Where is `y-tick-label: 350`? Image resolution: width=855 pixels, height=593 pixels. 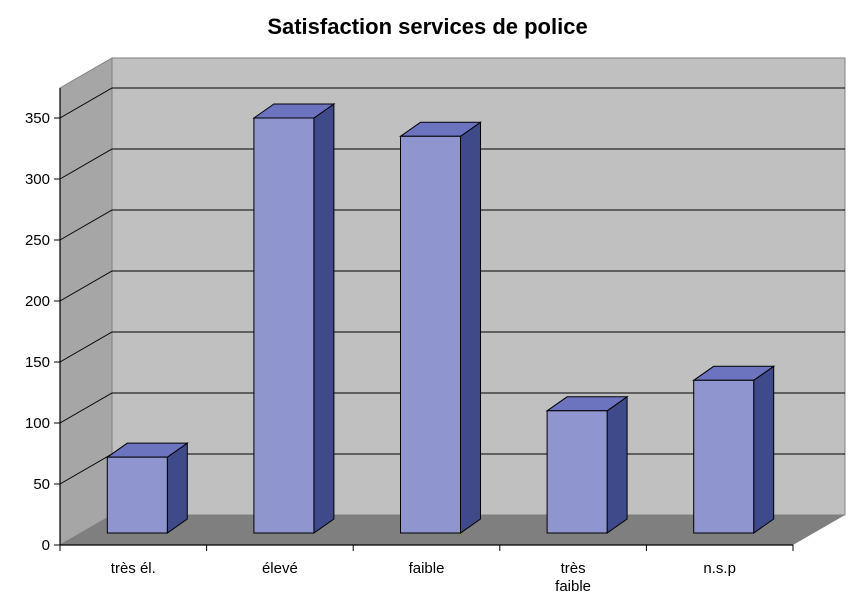
y-tick-label: 350 is located at coordinates (37, 118).